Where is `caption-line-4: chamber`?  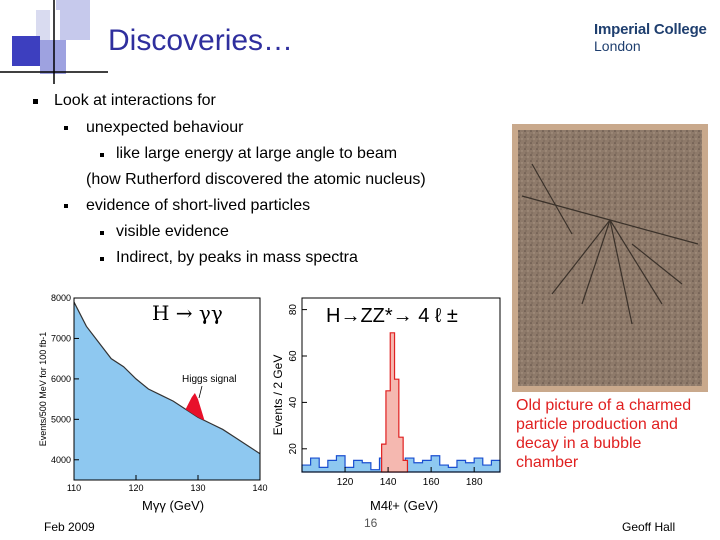 caption-line-4: chamber is located at coordinates (547, 462).